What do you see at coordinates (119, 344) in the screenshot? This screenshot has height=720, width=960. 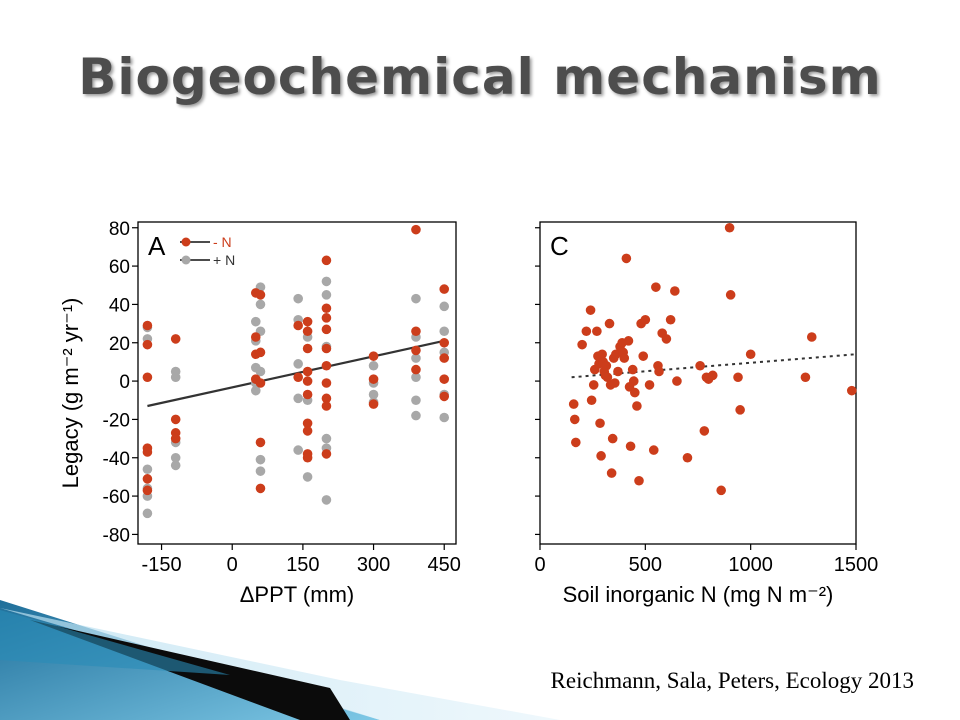 I see `y-tick-label: 20` at bounding box center [119, 344].